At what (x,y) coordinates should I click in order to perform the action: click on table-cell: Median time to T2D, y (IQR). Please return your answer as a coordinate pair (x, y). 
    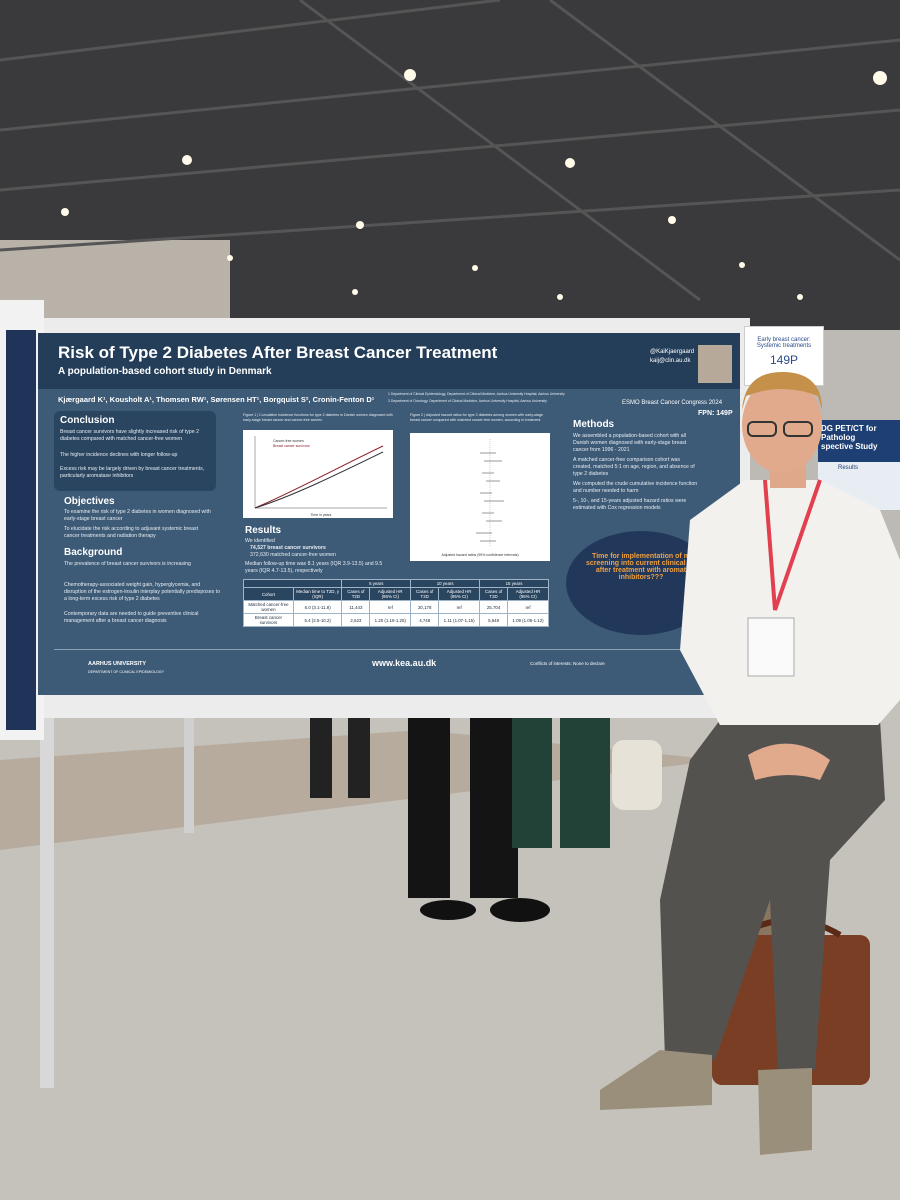
    Looking at the image, I should click on (317, 594).